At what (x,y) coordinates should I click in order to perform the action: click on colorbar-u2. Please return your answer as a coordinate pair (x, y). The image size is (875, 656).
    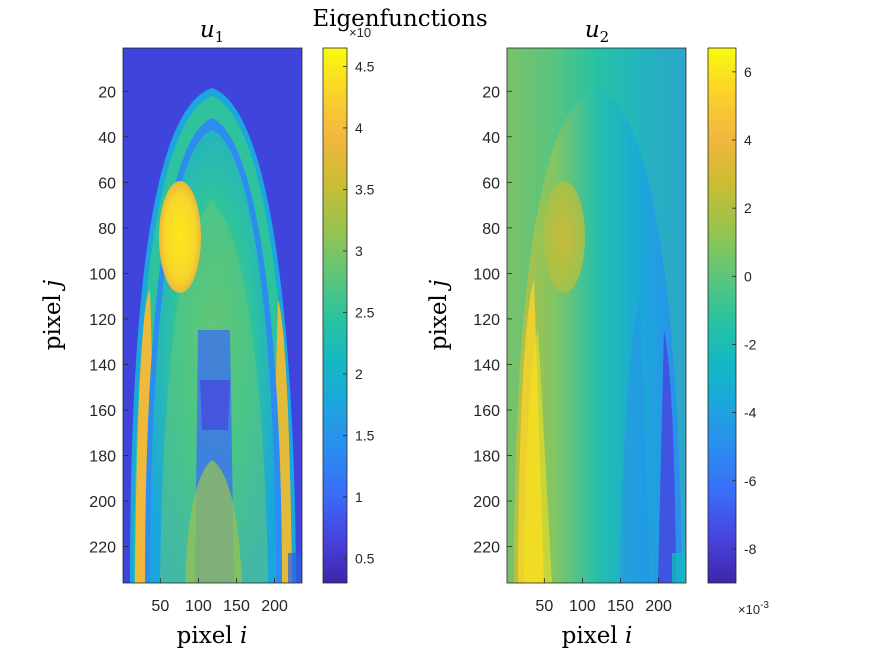
    Looking at the image, I should click on (722, 315).